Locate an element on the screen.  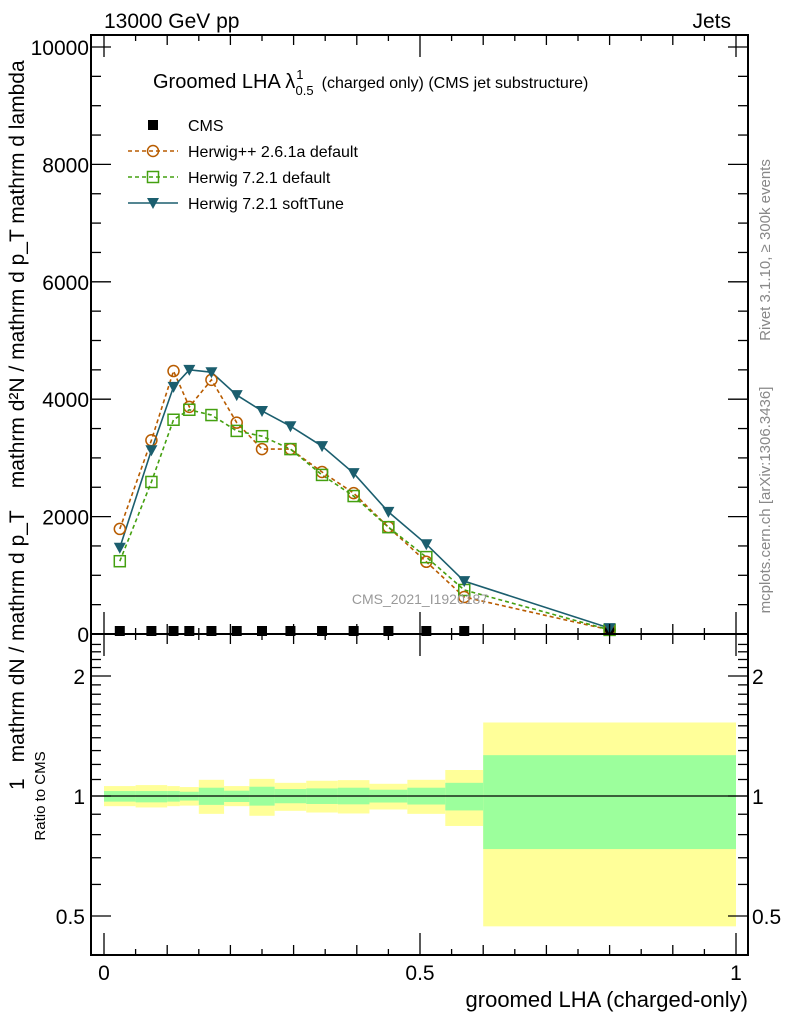
legend-label-herwig-7-2-1-softtune: Herwig 7.2.1 softTune is located at coordinates (266, 204).